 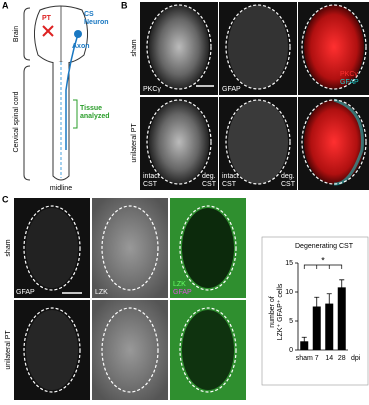 I want to click on x-tick-label: sham, so click(x=304, y=358).